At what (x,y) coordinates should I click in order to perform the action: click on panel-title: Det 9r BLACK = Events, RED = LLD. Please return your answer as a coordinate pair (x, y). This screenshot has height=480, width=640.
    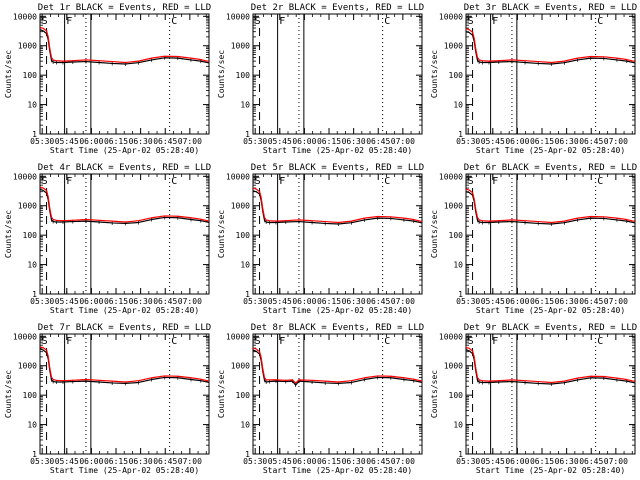
    Looking at the image, I should click on (550, 328).